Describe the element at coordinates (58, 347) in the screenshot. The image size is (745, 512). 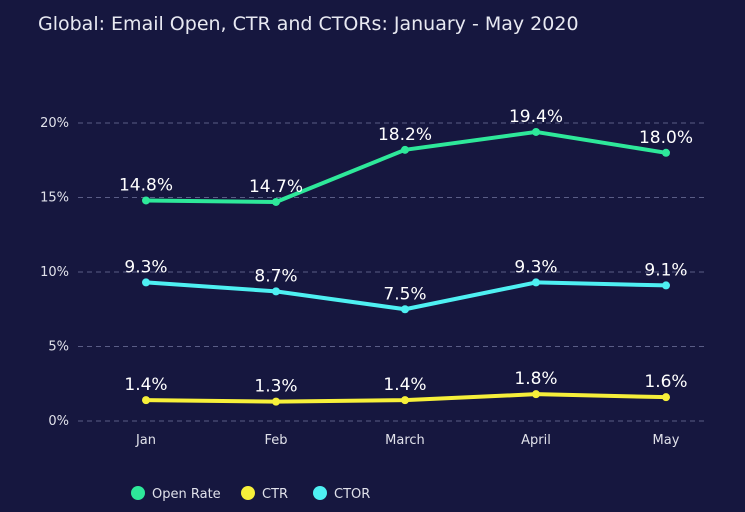
I see `y-tick-label: 5%` at that location.